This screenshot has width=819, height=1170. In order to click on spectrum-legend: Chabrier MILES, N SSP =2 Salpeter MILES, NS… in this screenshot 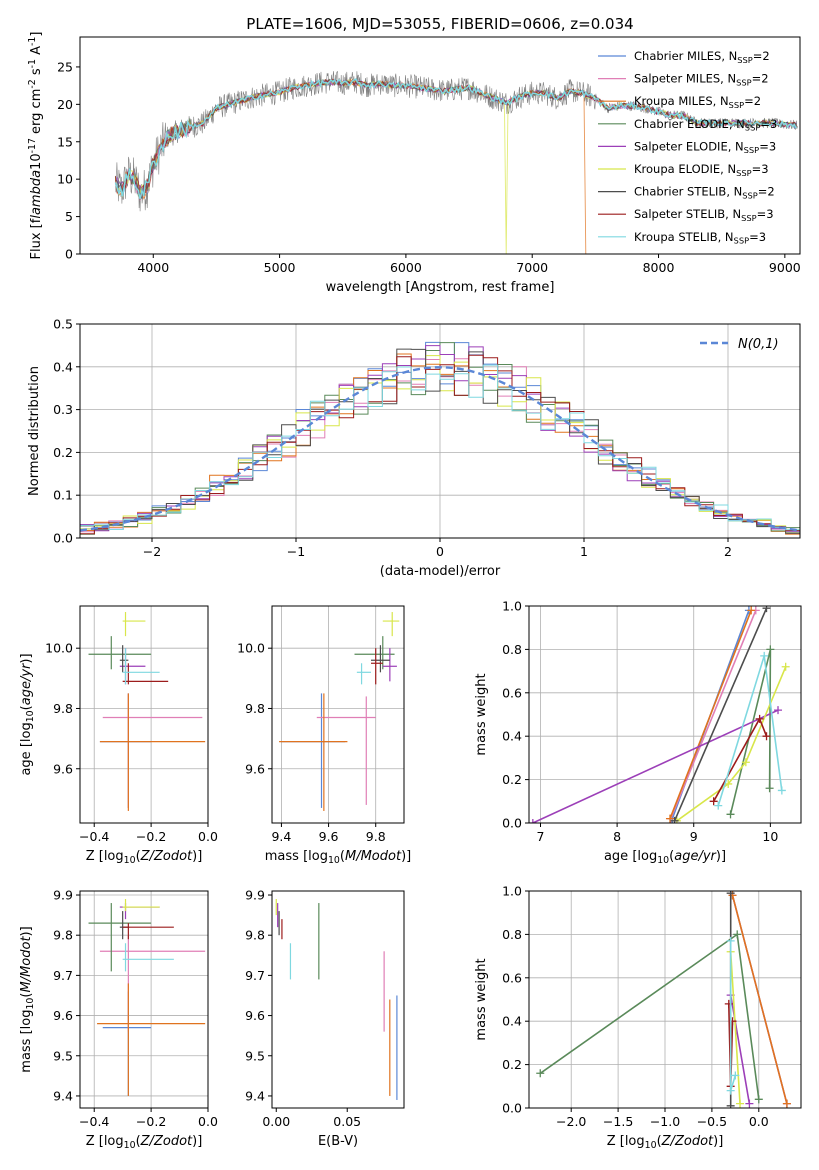, I will do `click(687, 147)`.